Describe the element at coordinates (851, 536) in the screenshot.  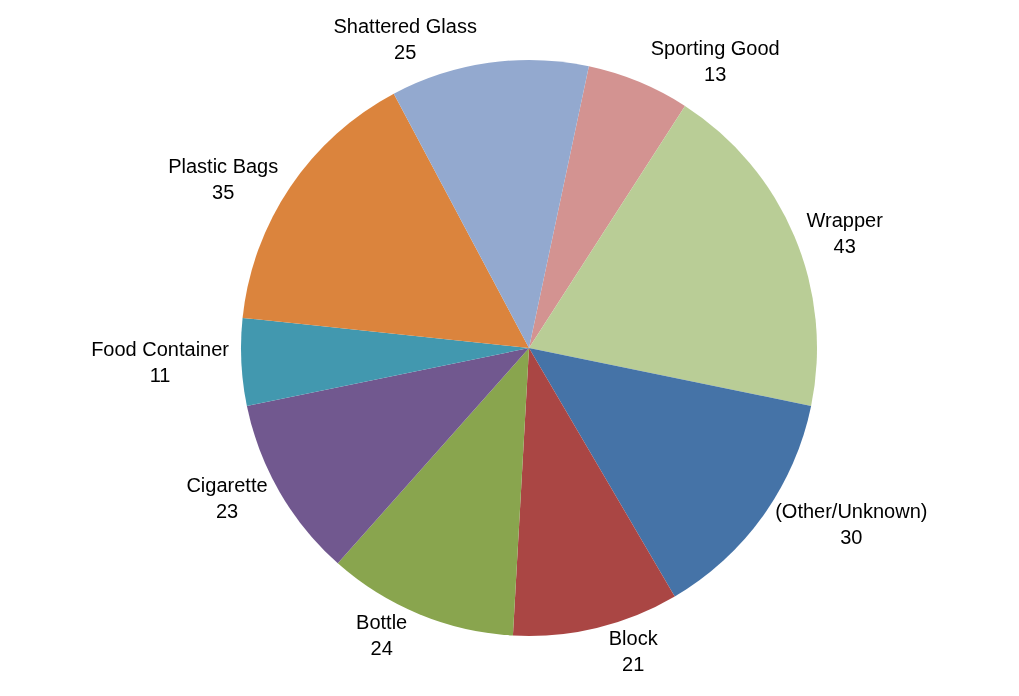
I see `data-label: 30` at that location.